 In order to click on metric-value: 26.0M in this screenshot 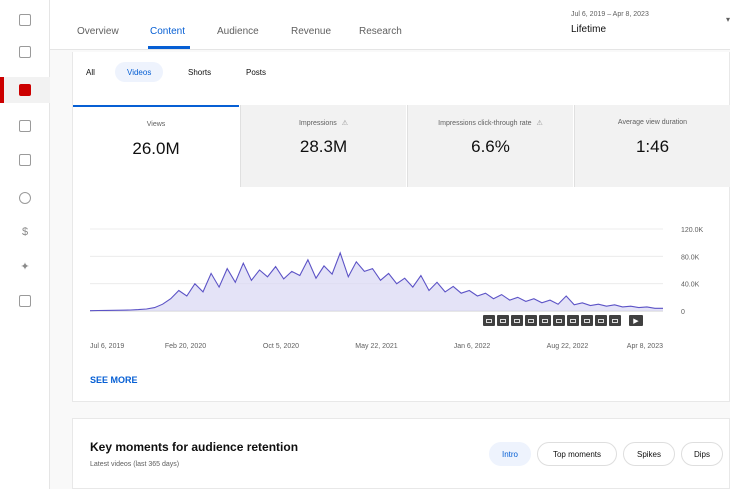, I will do `click(156, 148)`.